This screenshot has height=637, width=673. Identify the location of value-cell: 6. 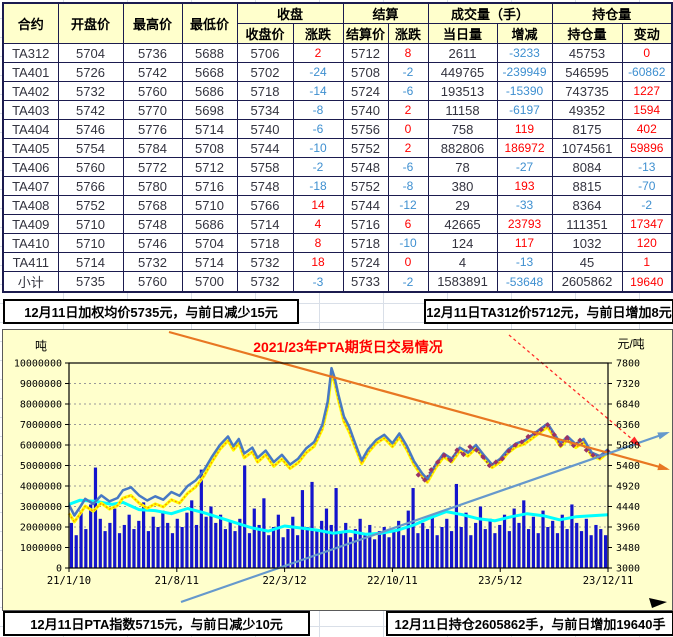
(408, 224).